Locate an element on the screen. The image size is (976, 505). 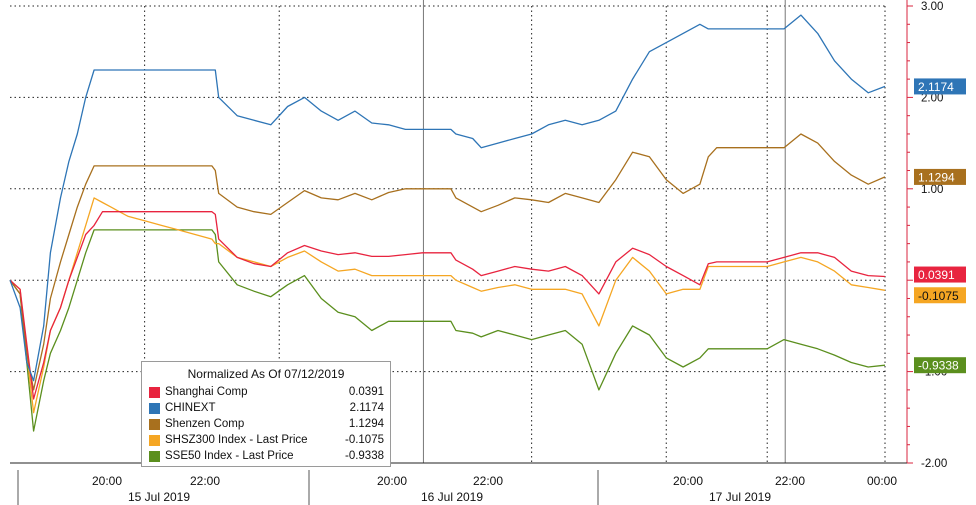
legend-item: Shenzen Comp 1.1294 is located at coordinates (266, 424).